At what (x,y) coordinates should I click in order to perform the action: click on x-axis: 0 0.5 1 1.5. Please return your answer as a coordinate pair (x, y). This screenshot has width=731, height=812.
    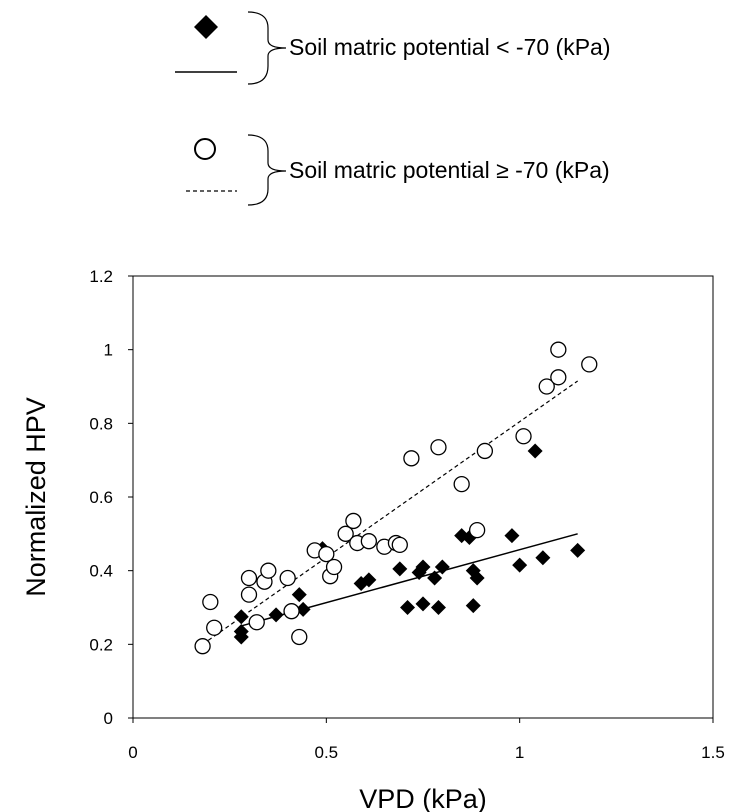
    Looking at the image, I should click on (426, 740).